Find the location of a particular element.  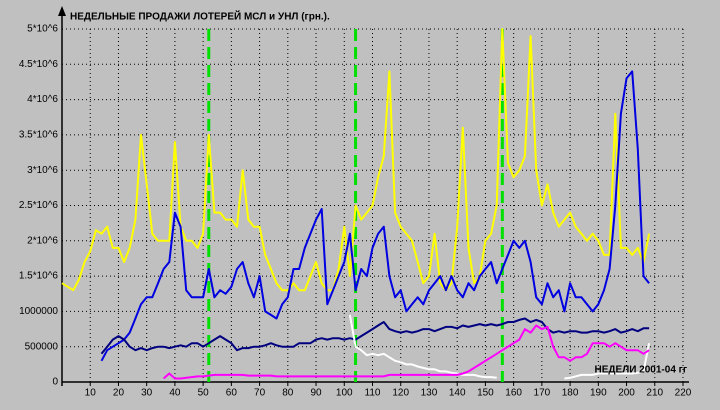

x-tick-label: 210 is located at coordinates (654, 393).